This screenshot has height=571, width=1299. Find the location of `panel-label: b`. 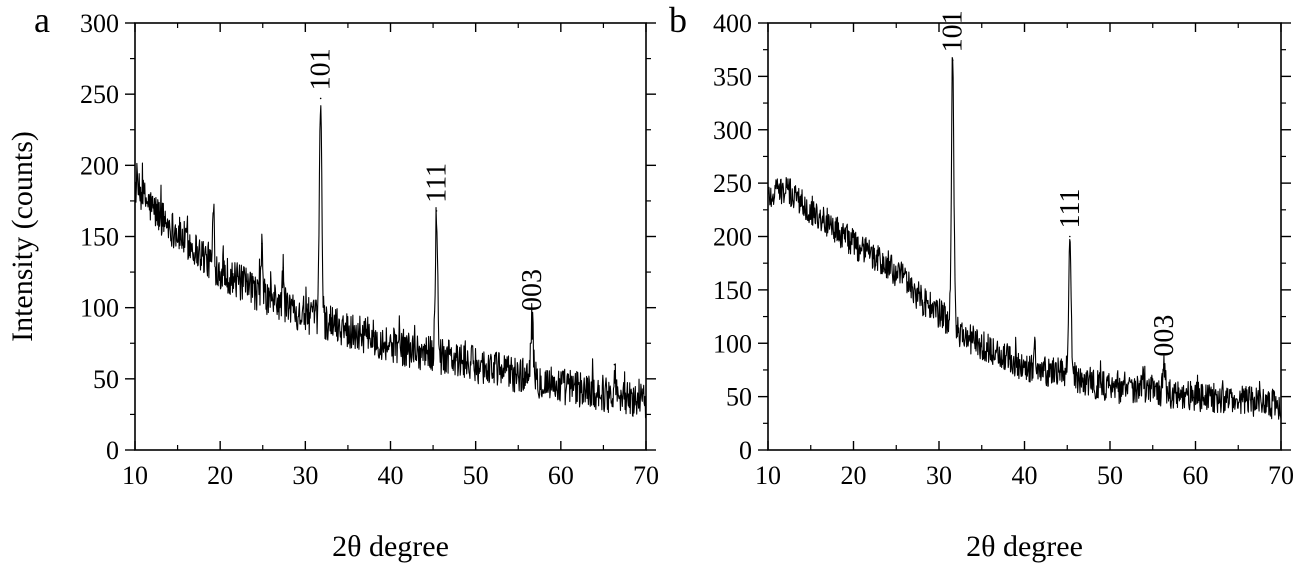

panel-label: b is located at coordinates (678, 20).